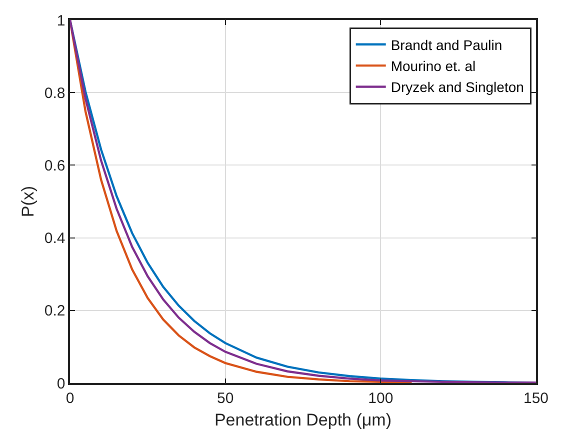 Image resolution: width=561 pixels, height=443 pixels. What do you see at coordinates (55, 165) in the screenshot?
I see `y-tick-label: 0.6` at bounding box center [55, 165].